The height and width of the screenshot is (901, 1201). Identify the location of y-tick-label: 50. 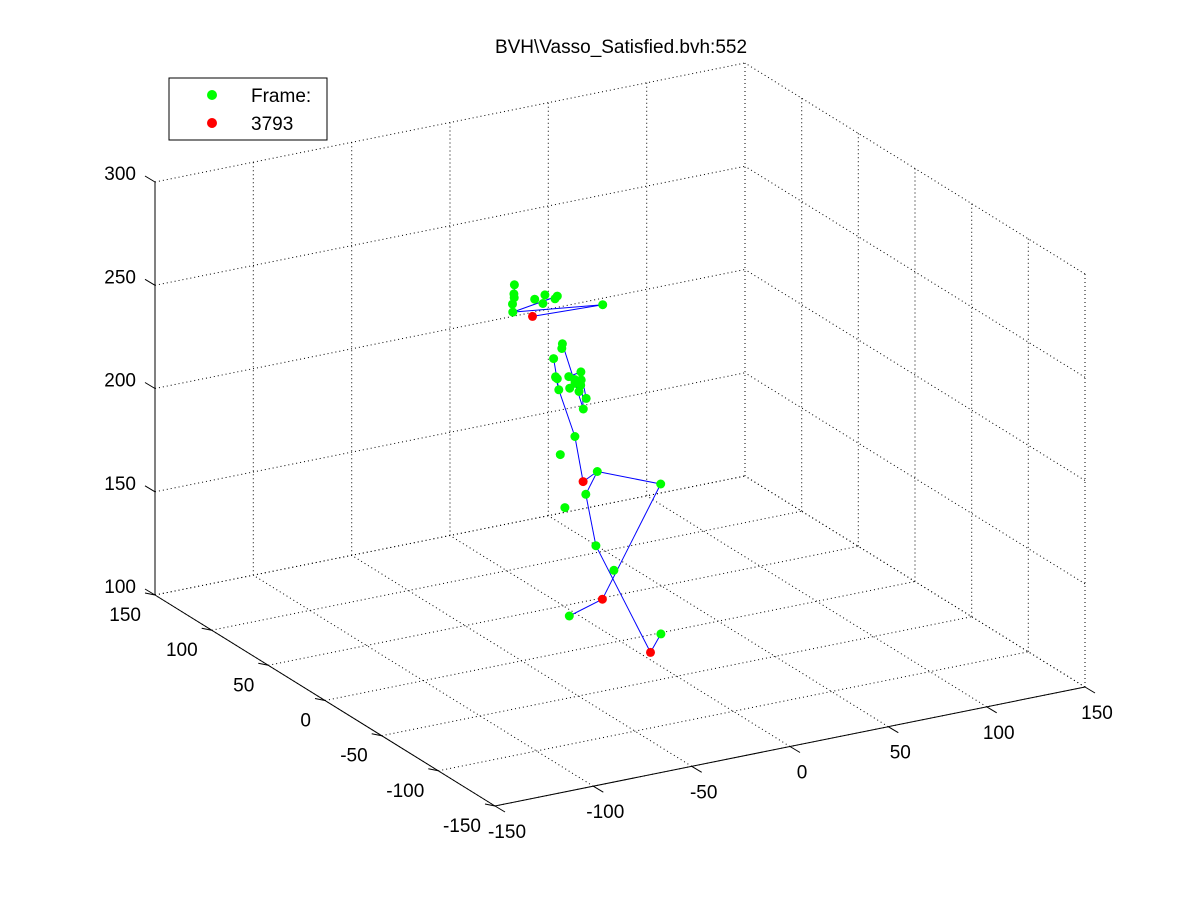
(243, 685).